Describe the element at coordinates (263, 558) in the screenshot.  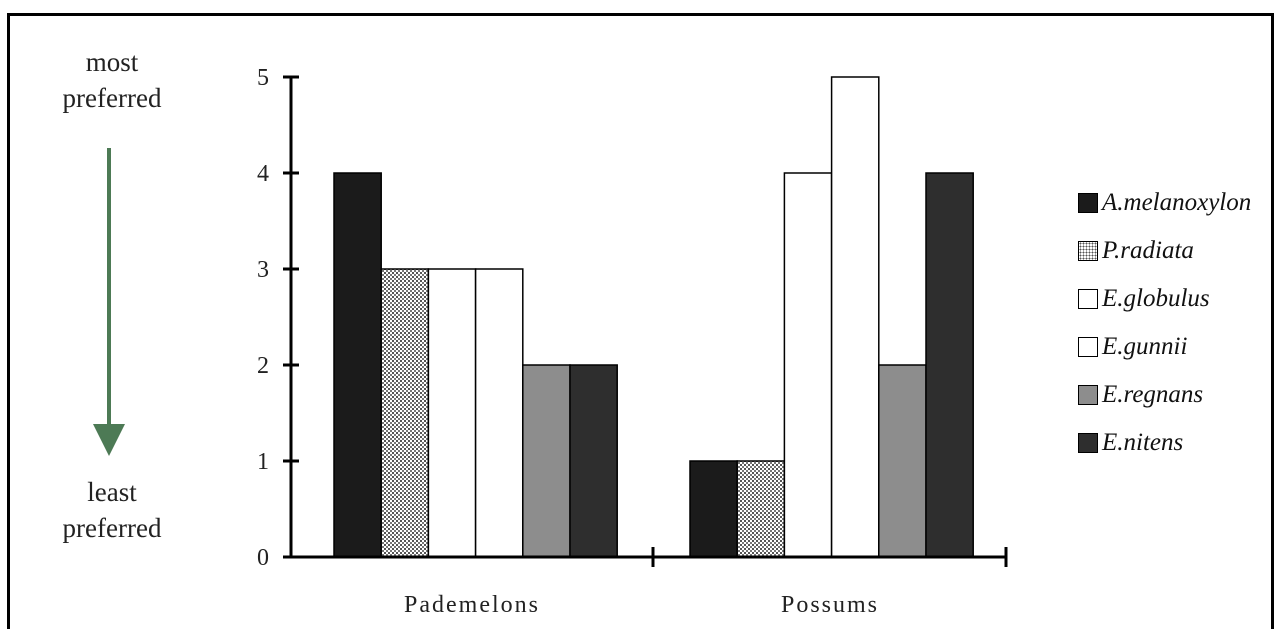
I see `y-tick-label: 0` at that location.